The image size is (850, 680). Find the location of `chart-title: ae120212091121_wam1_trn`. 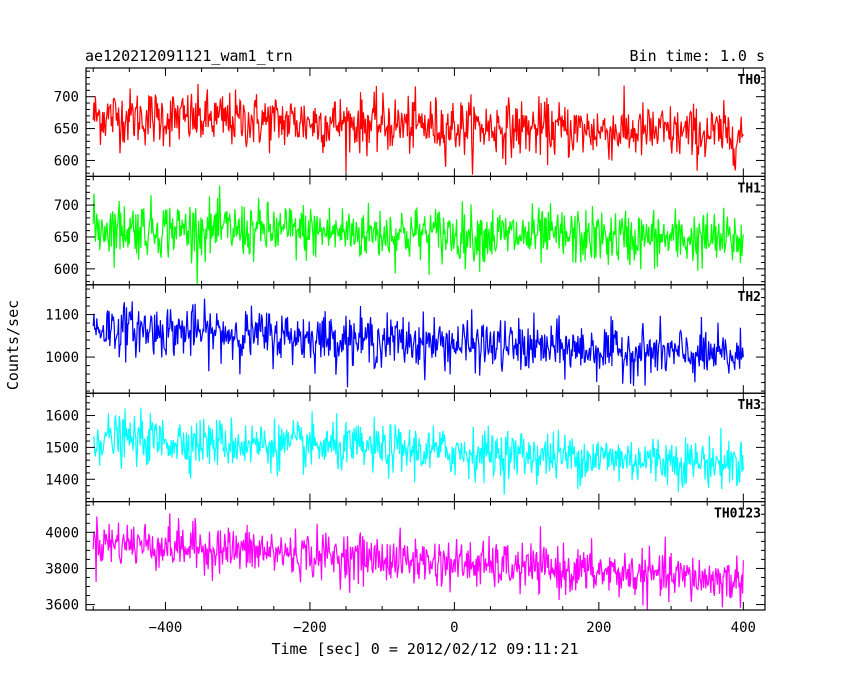

chart-title: ae120212091121_wam1_trn is located at coordinates (189, 56).